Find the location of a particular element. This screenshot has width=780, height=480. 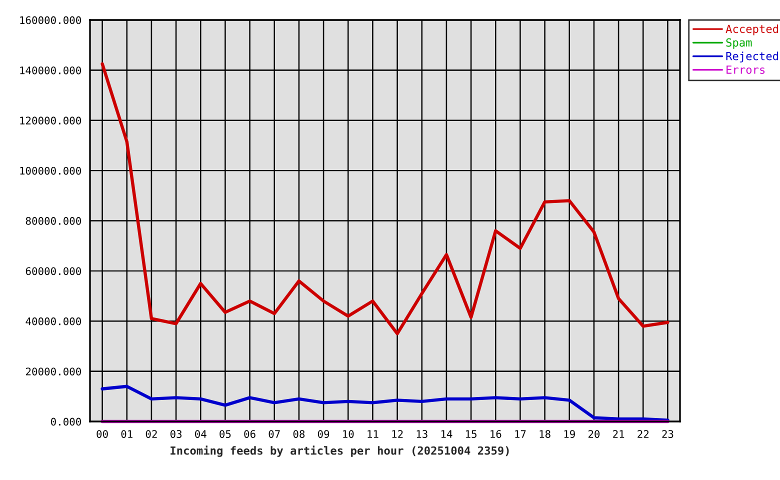

x-tick-label: 14 is located at coordinates (446, 434).